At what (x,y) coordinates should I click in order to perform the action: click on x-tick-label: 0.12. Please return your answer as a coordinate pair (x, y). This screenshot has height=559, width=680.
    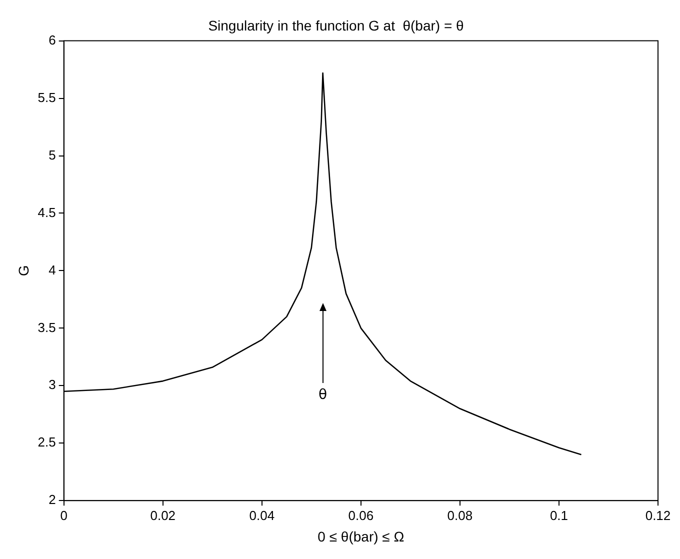
    Looking at the image, I should click on (658, 515).